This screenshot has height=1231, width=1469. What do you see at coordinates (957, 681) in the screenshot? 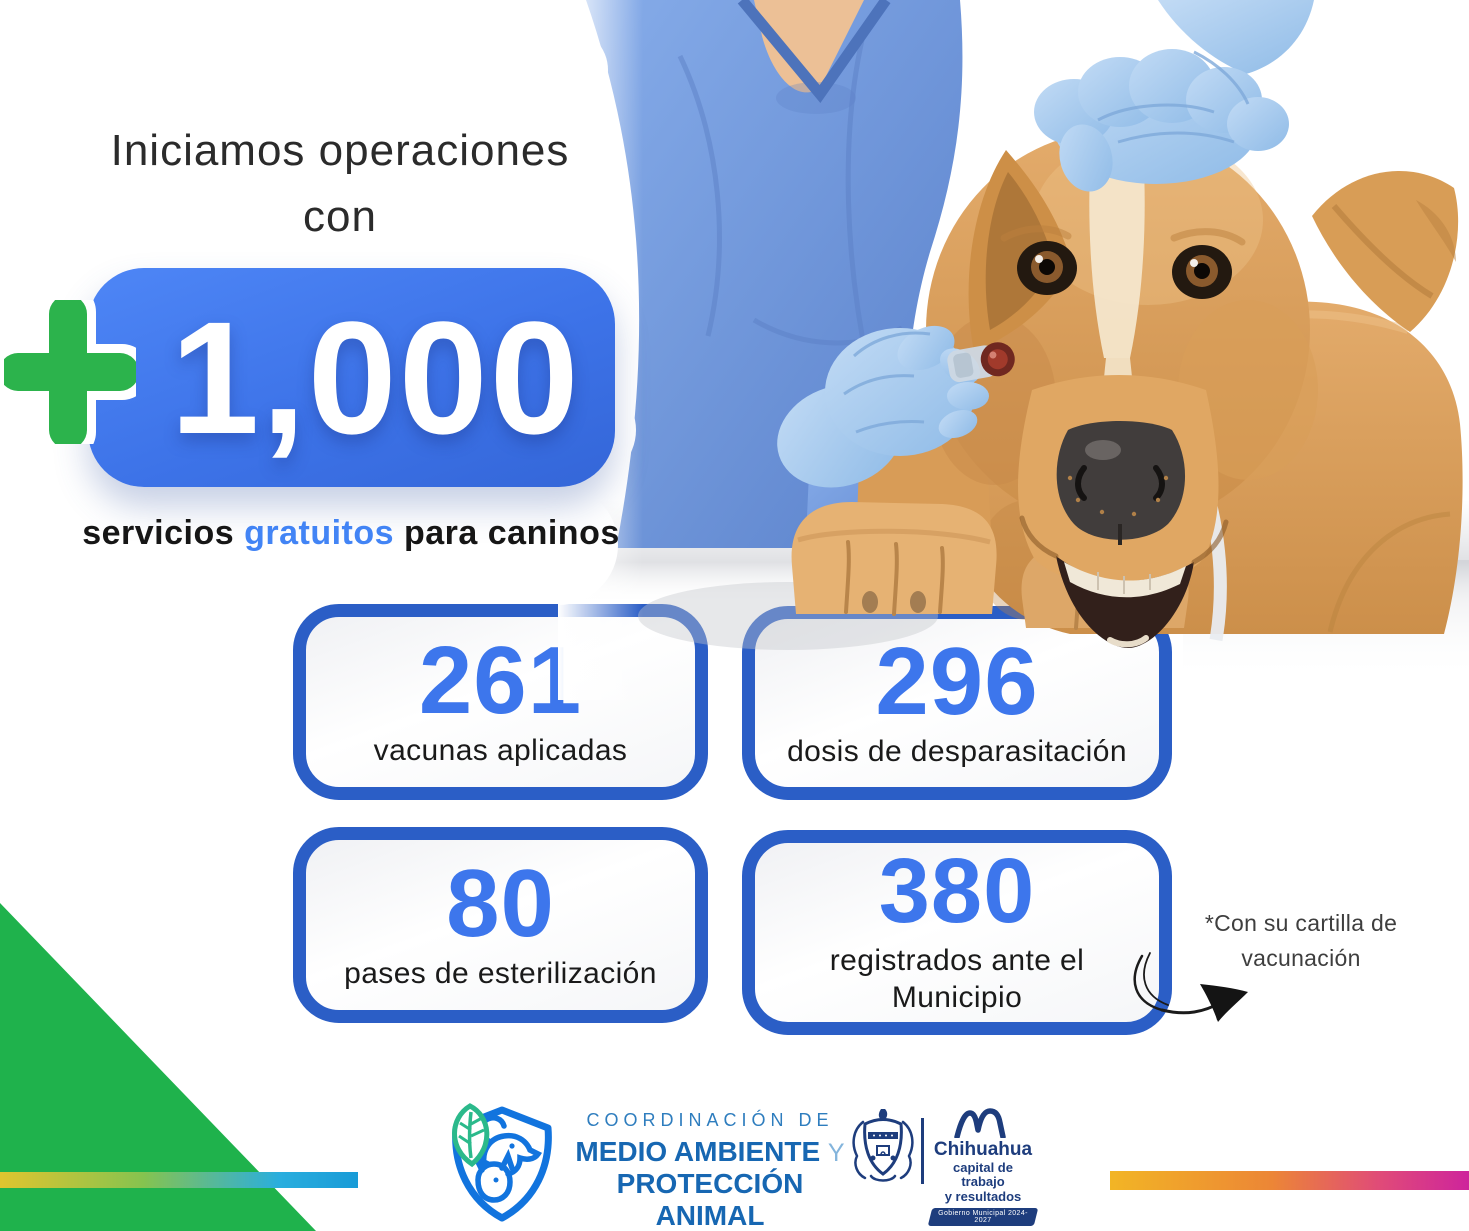
I see `stat-value: 296` at bounding box center [957, 681].